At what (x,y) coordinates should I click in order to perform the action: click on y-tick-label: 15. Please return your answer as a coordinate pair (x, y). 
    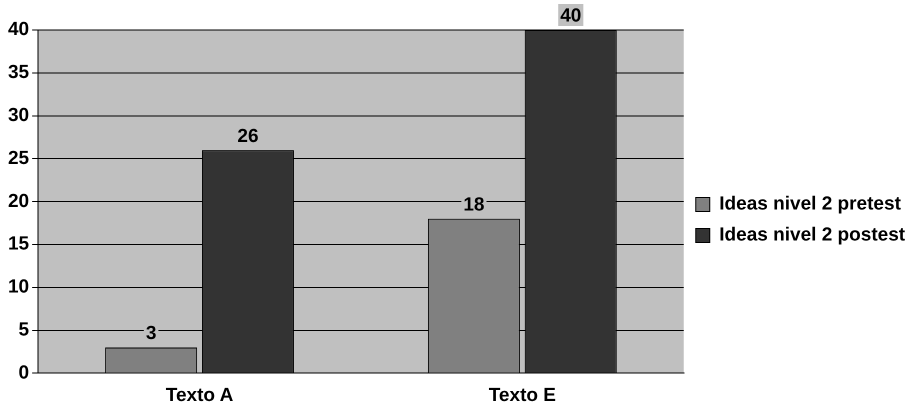
    Looking at the image, I should click on (19, 244).